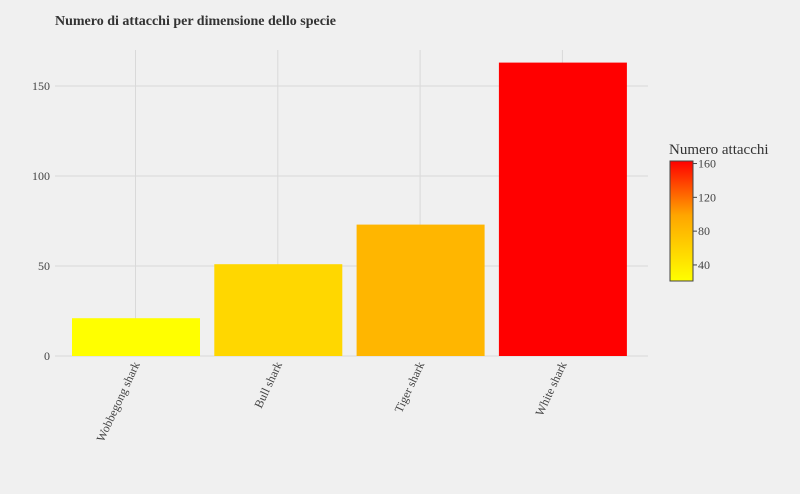 The image size is (800, 494). Describe the element at coordinates (410, 386) in the screenshot. I see `x-tick-label: Tiger shark` at that location.